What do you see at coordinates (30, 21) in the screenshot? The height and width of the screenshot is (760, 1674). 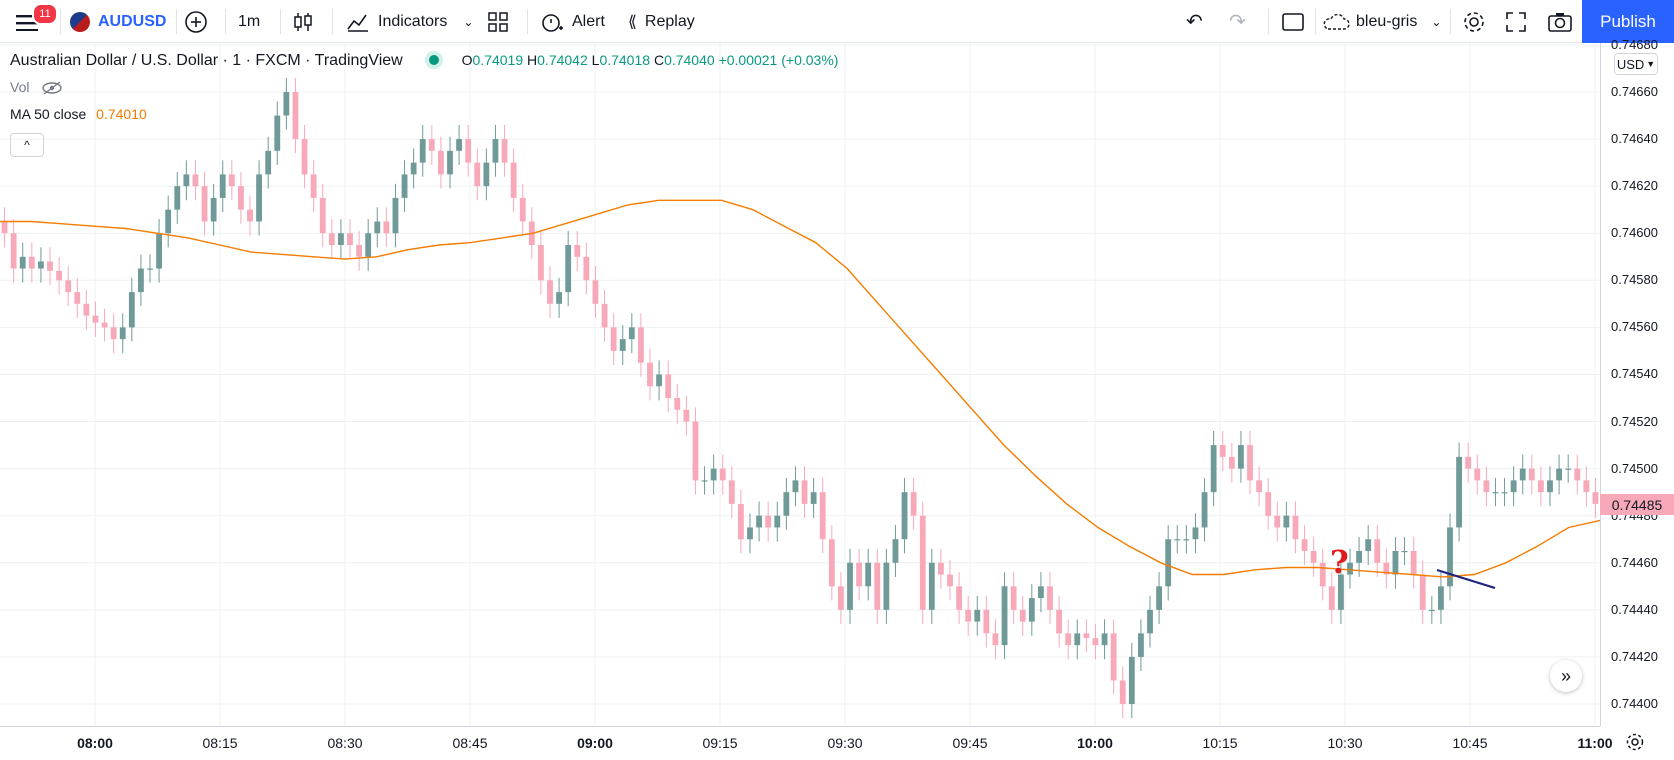 I see `menu-button` at bounding box center [30, 21].